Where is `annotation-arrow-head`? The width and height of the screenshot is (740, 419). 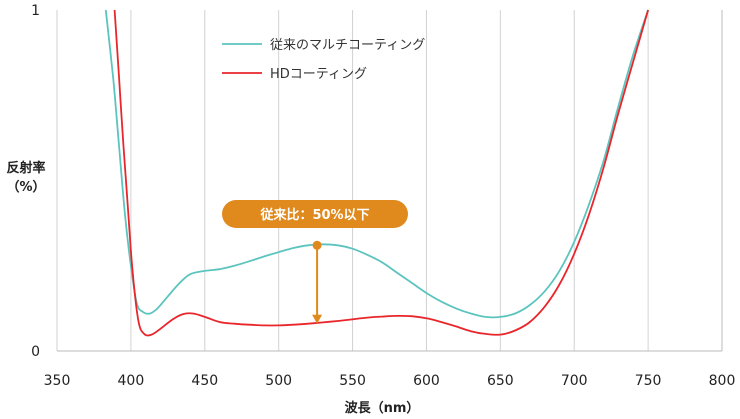 annotation-arrow-head is located at coordinates (317, 319).